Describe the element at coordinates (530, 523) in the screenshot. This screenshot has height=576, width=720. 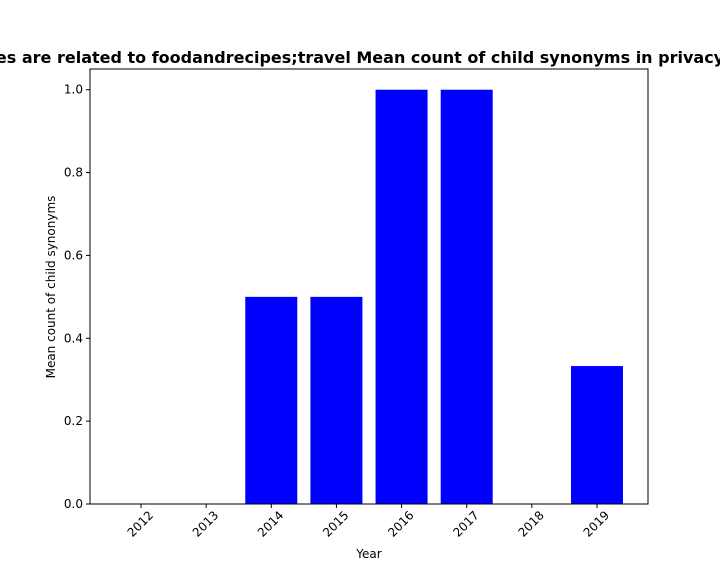
I see `x-tick-label: 2018` at that location.